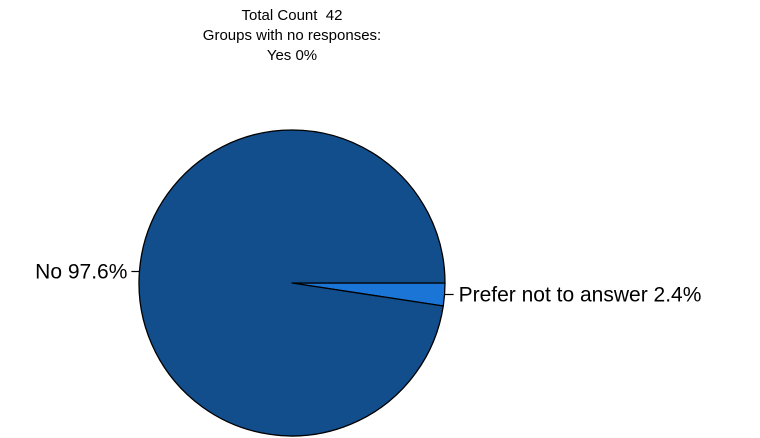 The image size is (760, 438). I want to click on pie-labels: No 97.6% Prefer not to answer 2.4%, so click(368, 284).